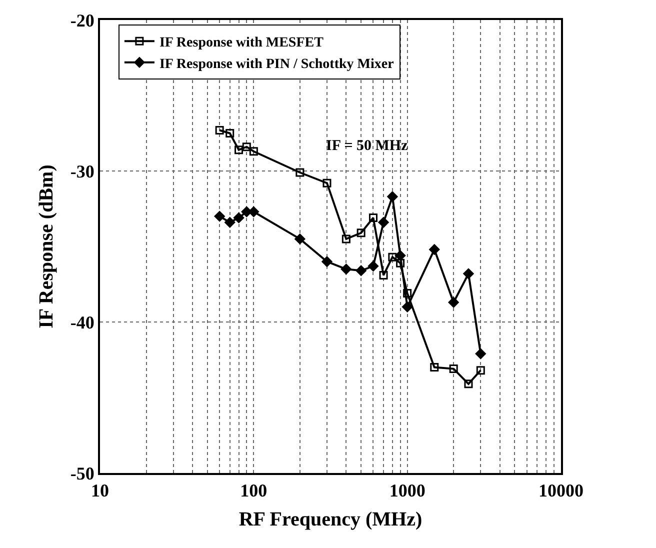 Image resolution: width=656 pixels, height=548 pixels. Describe the element at coordinates (407, 490) in the screenshot. I see `x-tick-label: 1000` at that location.